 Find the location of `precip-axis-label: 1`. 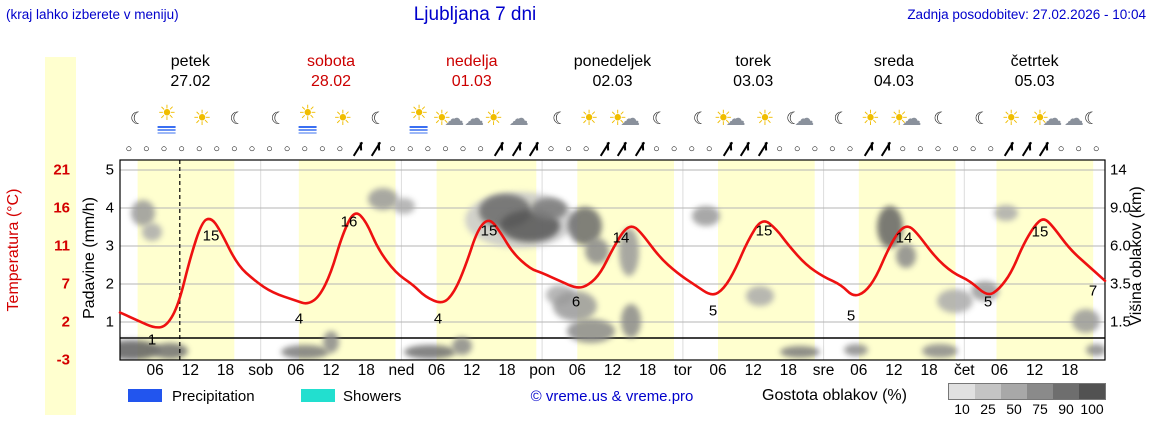

precip-axis-label: 1 is located at coordinates (109, 322).